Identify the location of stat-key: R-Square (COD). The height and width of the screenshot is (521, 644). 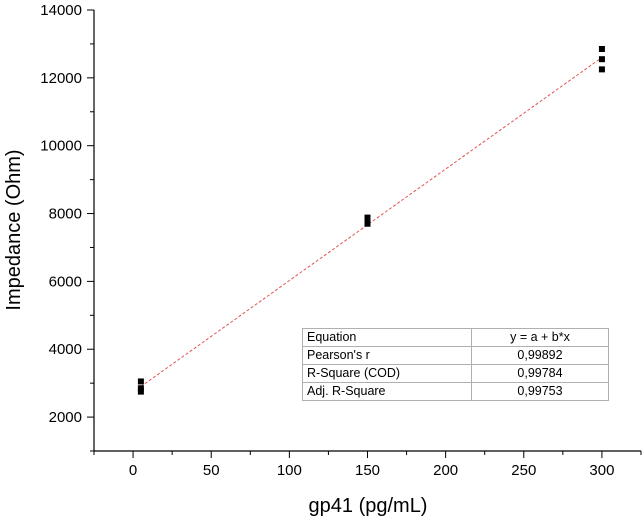
(387, 373).